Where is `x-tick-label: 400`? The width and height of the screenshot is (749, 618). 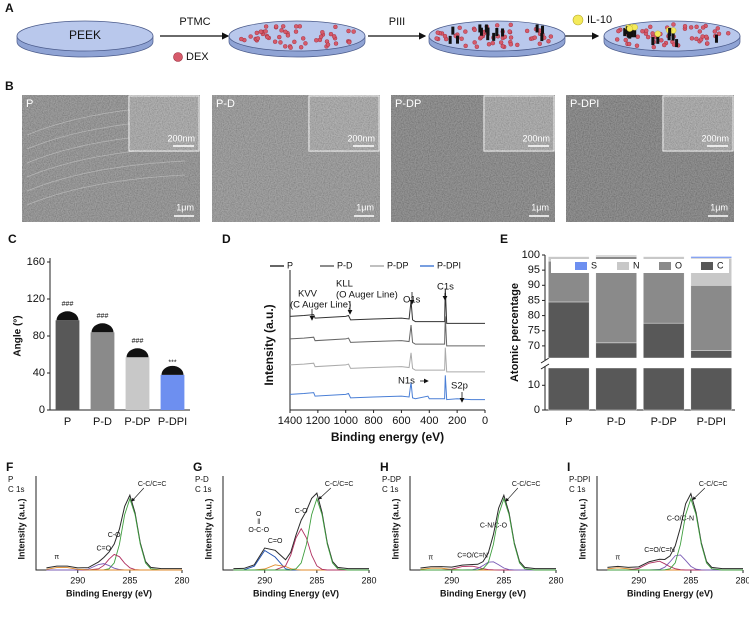
x-tick-label: 400 is located at coordinates (429, 421).